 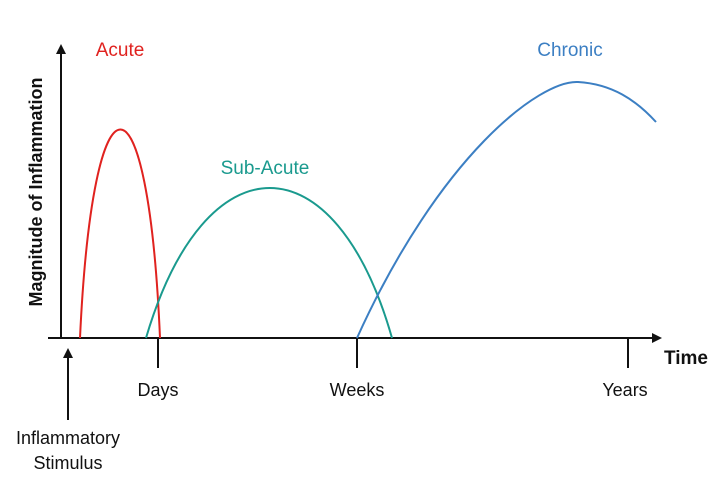 I want to click on acute-curve, so click(x=120, y=233).